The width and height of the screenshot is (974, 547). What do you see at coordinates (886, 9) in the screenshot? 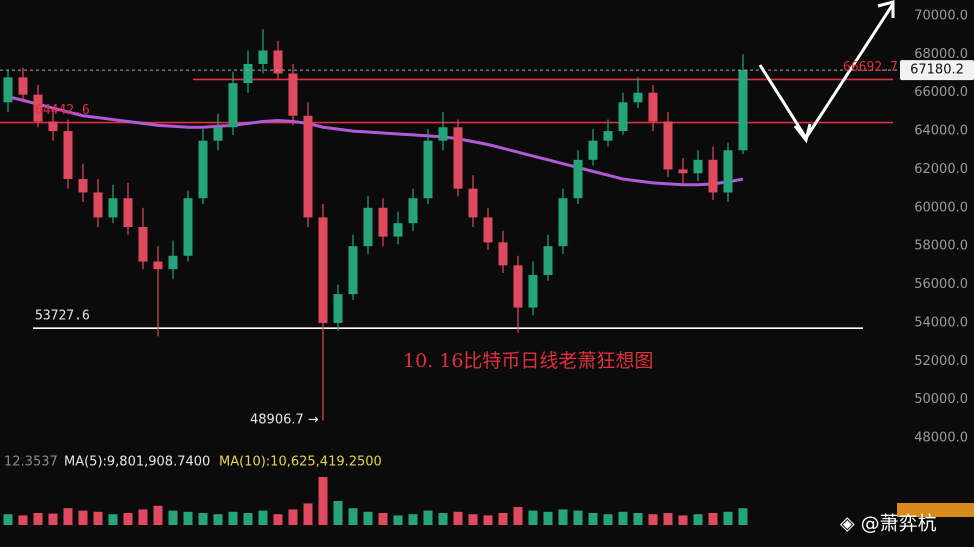
I see `arrow-head` at bounding box center [886, 9].